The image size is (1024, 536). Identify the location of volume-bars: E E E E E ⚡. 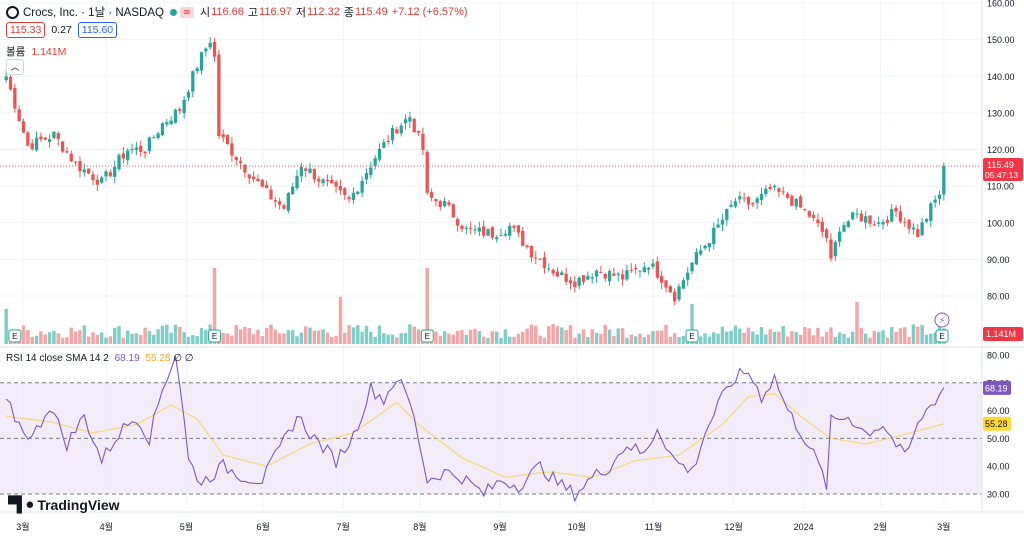
(477, 306).